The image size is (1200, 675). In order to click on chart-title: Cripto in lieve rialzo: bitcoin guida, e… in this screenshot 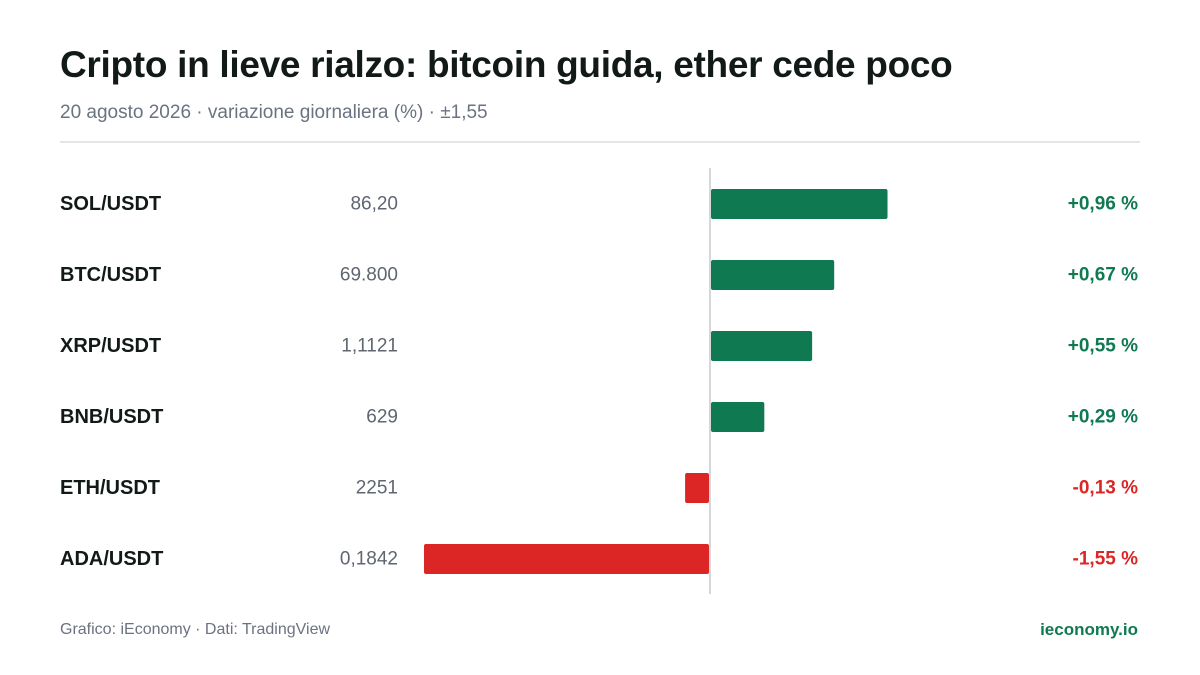, I will do `click(506, 64)`.